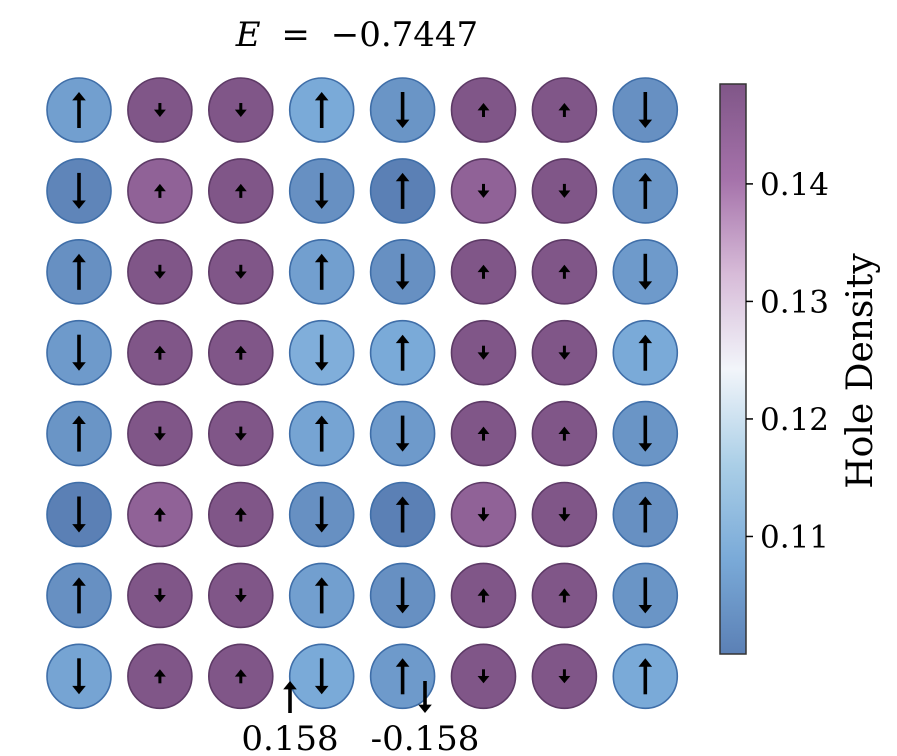 Image resolution: width=897 pixels, height=756 pixels. What do you see at coordinates (794, 420) in the screenshot?
I see `colorbar-tick-label: 0.12` at bounding box center [794, 420].